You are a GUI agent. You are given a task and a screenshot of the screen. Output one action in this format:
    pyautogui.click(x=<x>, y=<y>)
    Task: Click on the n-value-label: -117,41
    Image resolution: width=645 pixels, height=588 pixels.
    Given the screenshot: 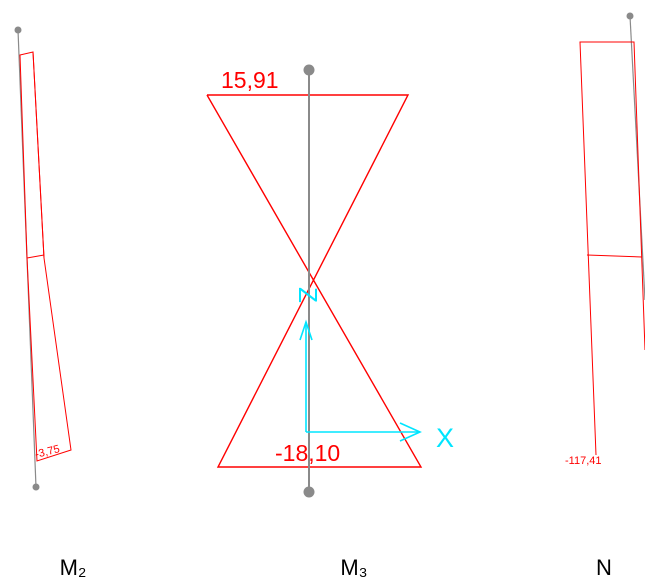 What is the action you would take?
    pyautogui.click(x=583, y=461)
    